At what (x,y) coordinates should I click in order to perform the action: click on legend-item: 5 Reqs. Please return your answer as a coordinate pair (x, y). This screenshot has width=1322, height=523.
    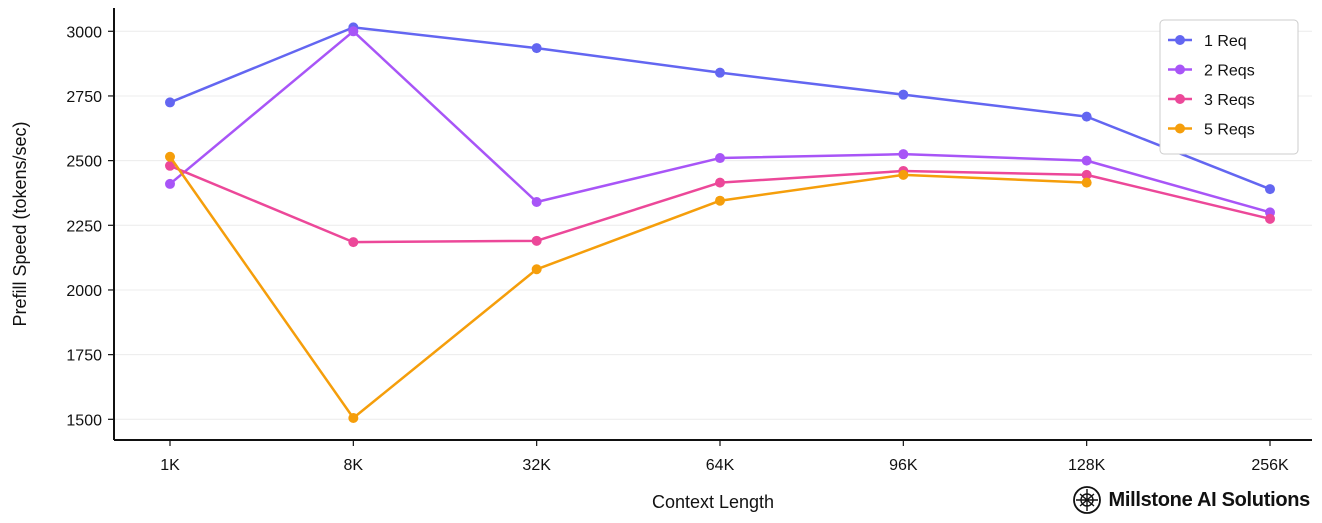
    Looking at the image, I should click on (1211, 130).